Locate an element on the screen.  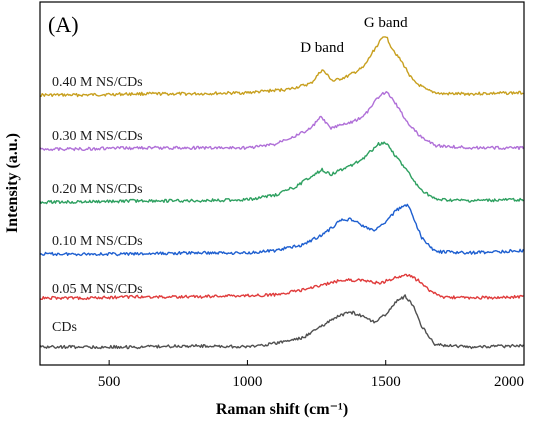
x-tick-label-3: 2000 is located at coordinates (509, 382).